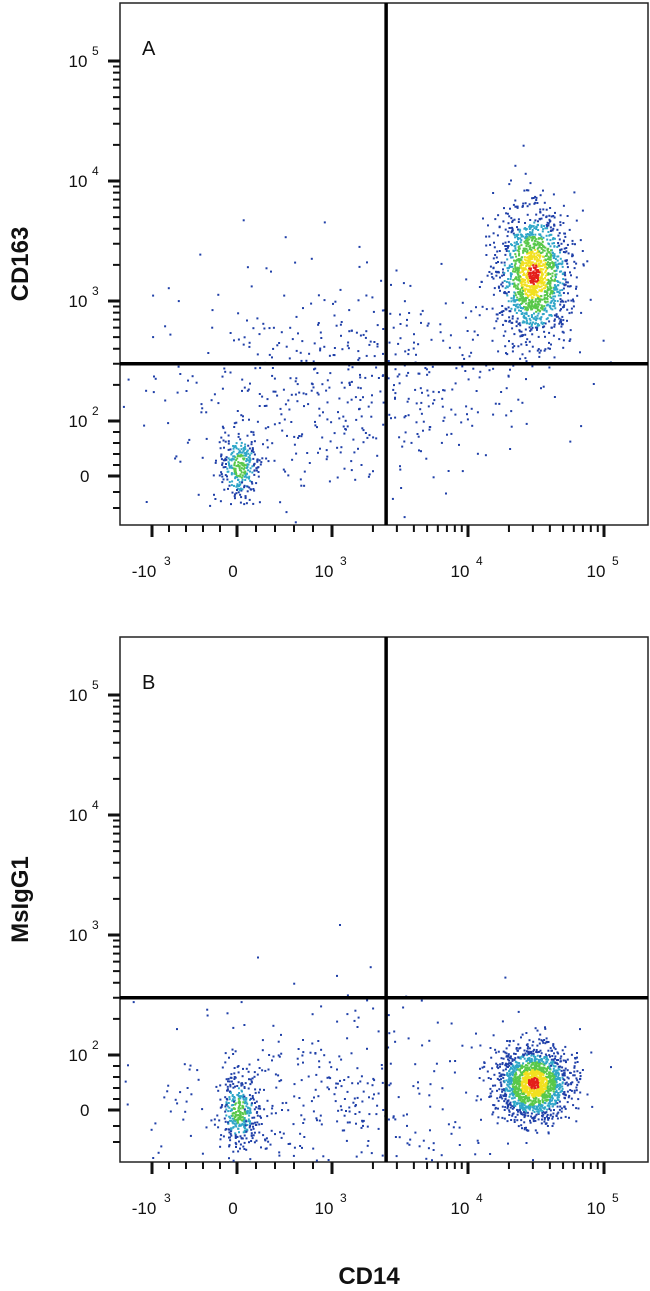 The height and width of the screenshot is (1291, 650). Describe the element at coordinates (95, 685) in the screenshot. I see `y-tick-exponent: 5` at that location.